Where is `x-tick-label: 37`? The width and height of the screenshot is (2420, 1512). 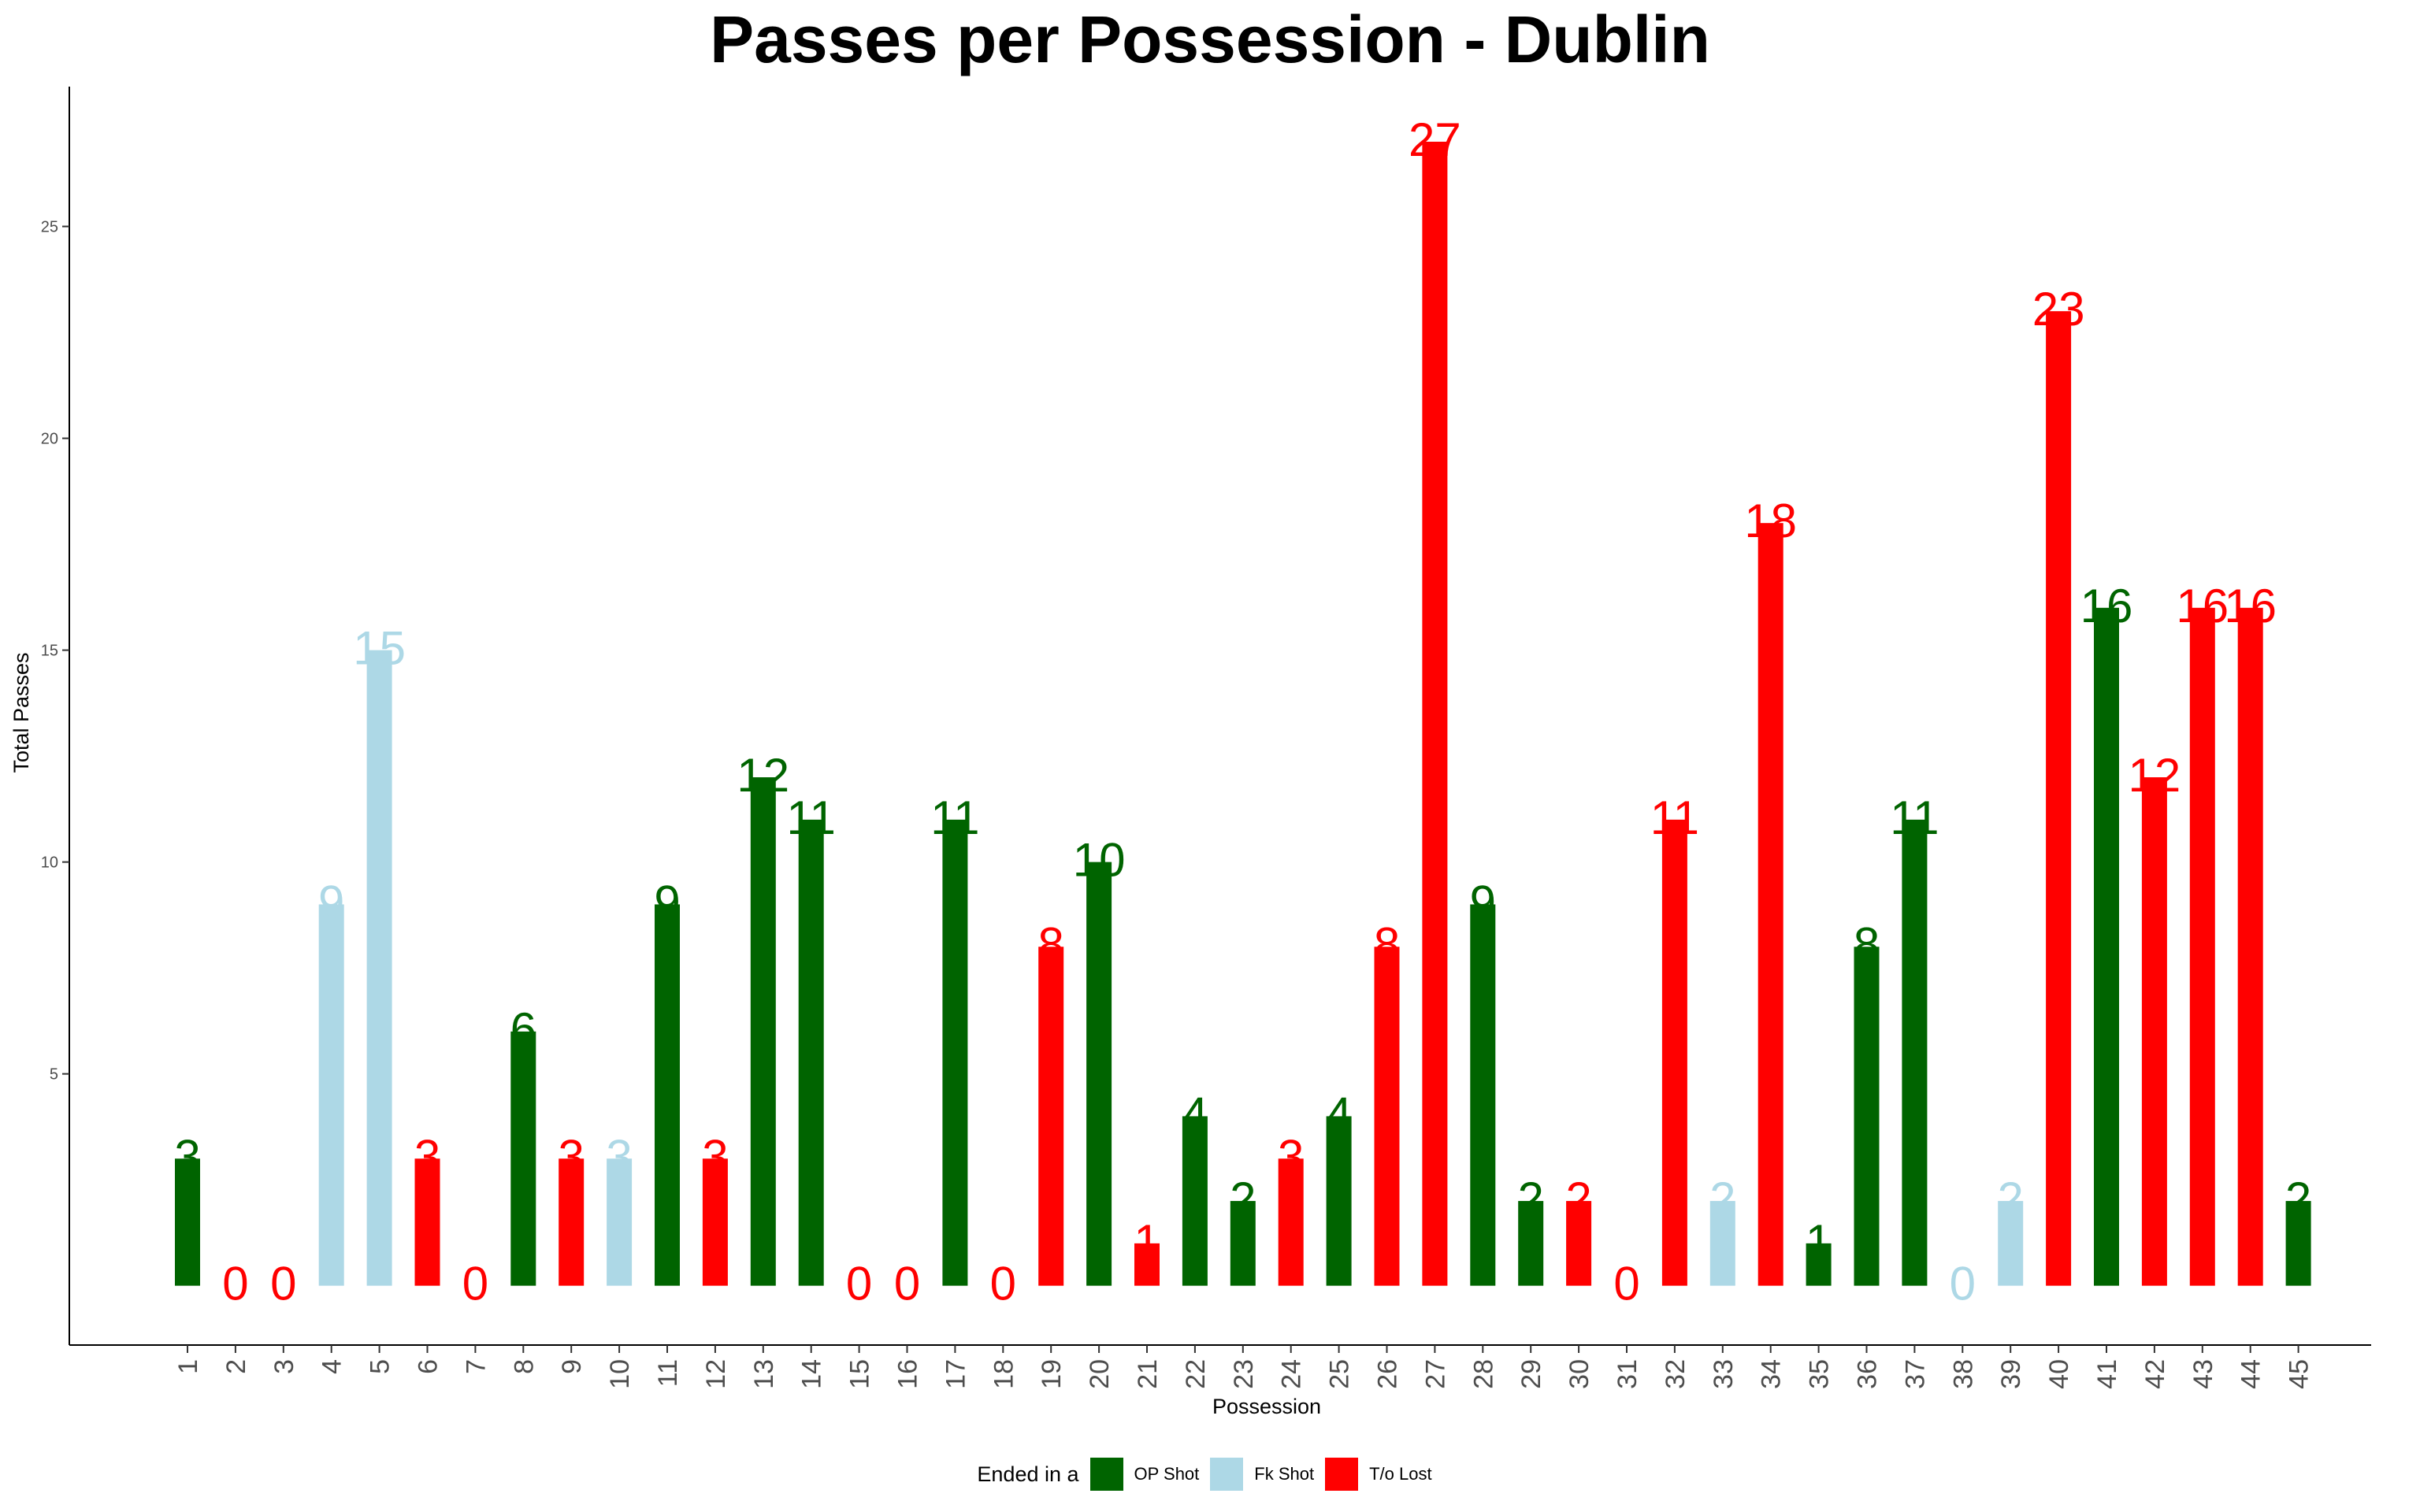 x-tick-label: 37 is located at coordinates (1915, 1374).